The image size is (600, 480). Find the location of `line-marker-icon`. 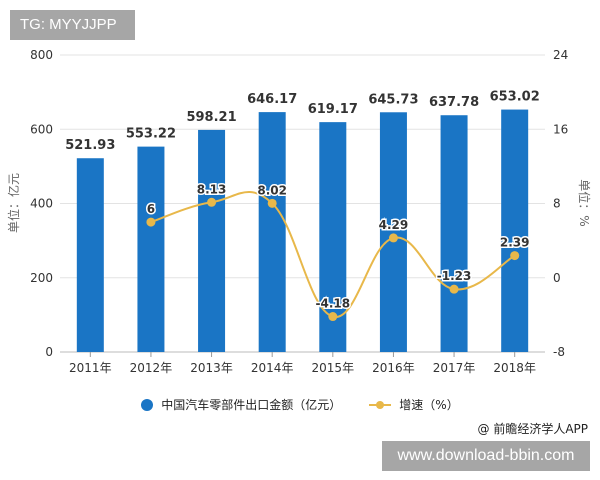

line-marker-icon is located at coordinates (380, 405).